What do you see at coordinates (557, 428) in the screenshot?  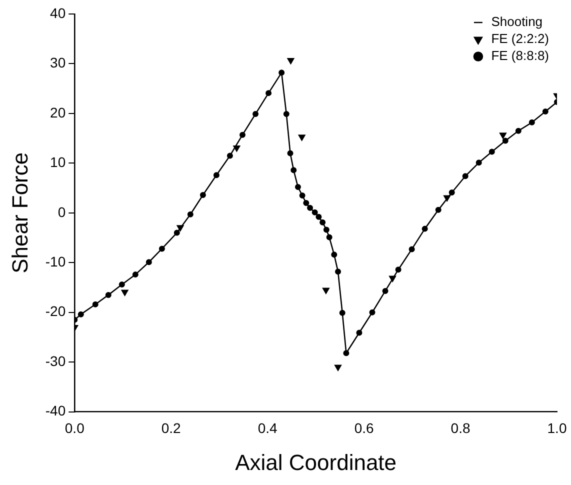 I see `x-tick-label: 1.0` at bounding box center [557, 428].